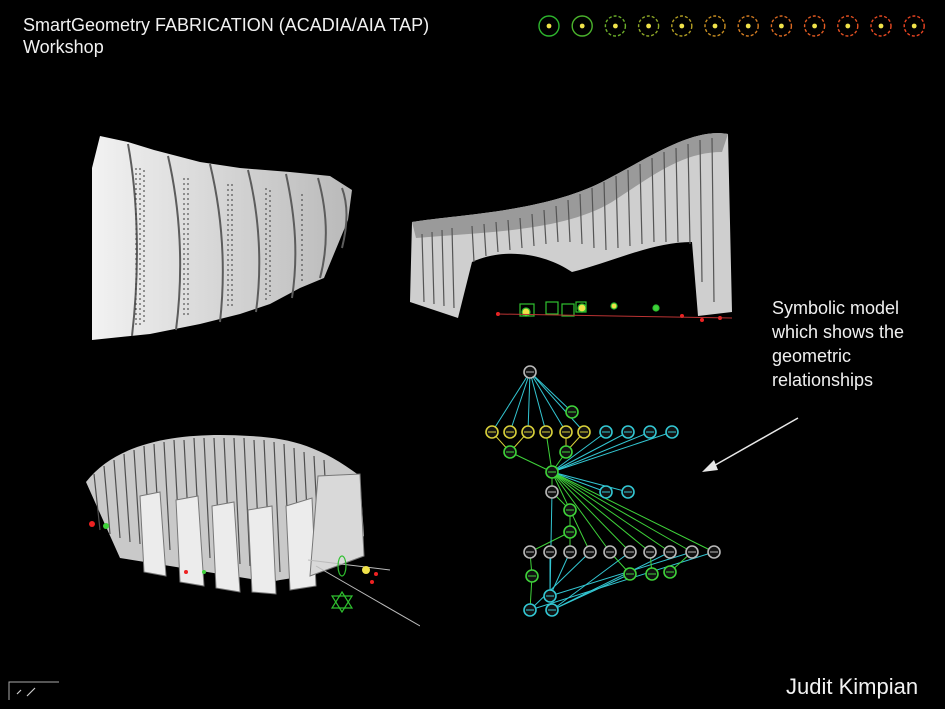  I want to click on annotation-line3: geometric, so click(812, 356).